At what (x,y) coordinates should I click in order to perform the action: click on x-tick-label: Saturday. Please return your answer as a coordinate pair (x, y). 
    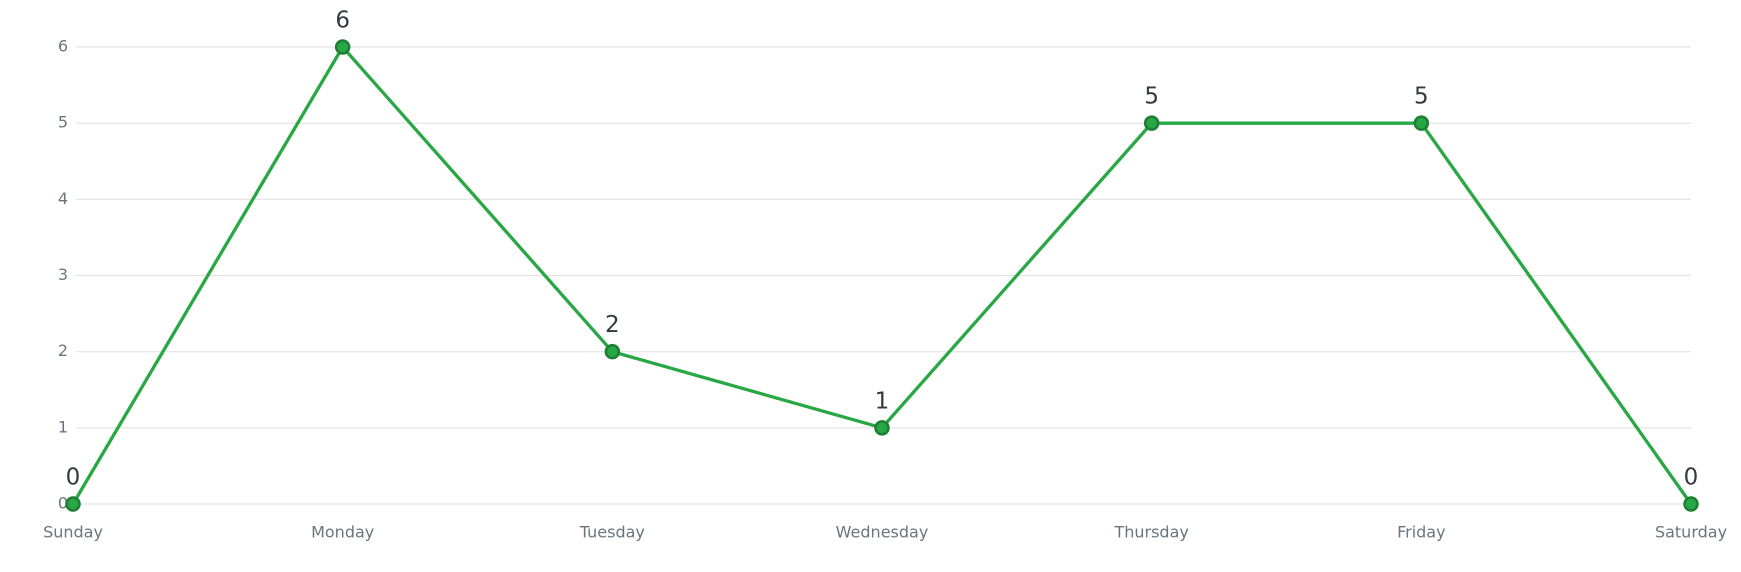
    Looking at the image, I should click on (1691, 532).